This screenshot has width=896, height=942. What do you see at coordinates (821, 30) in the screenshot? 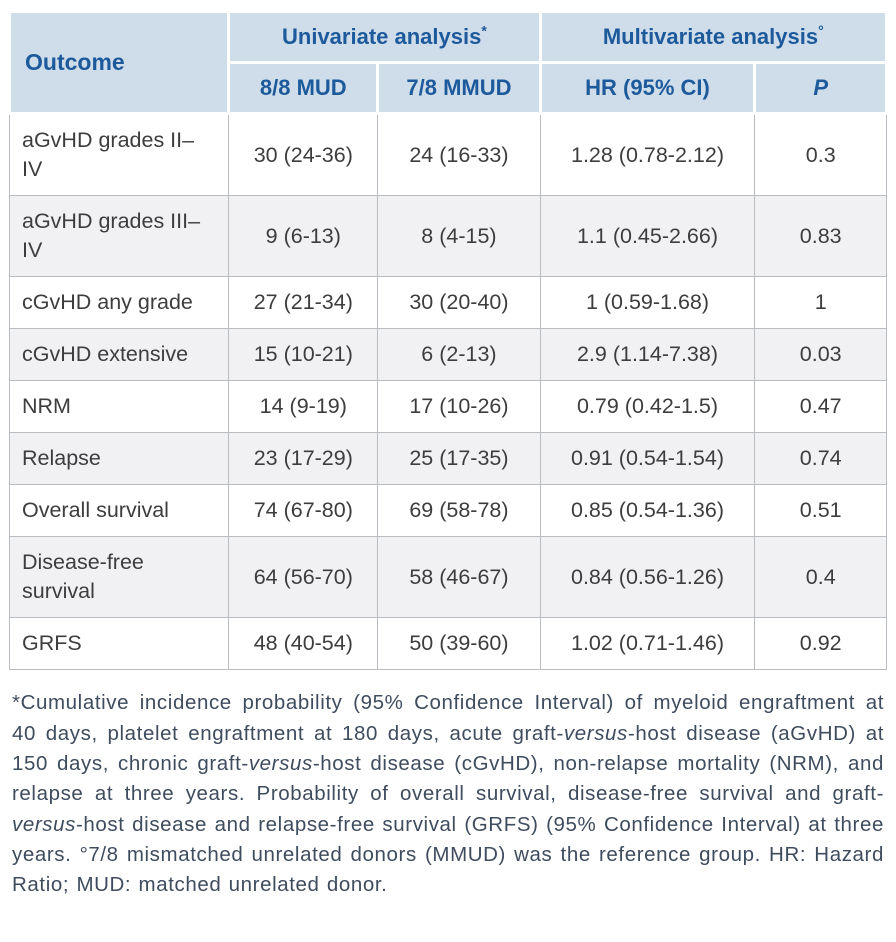
I see `multivariate-footnote-marker: °` at bounding box center [821, 30].